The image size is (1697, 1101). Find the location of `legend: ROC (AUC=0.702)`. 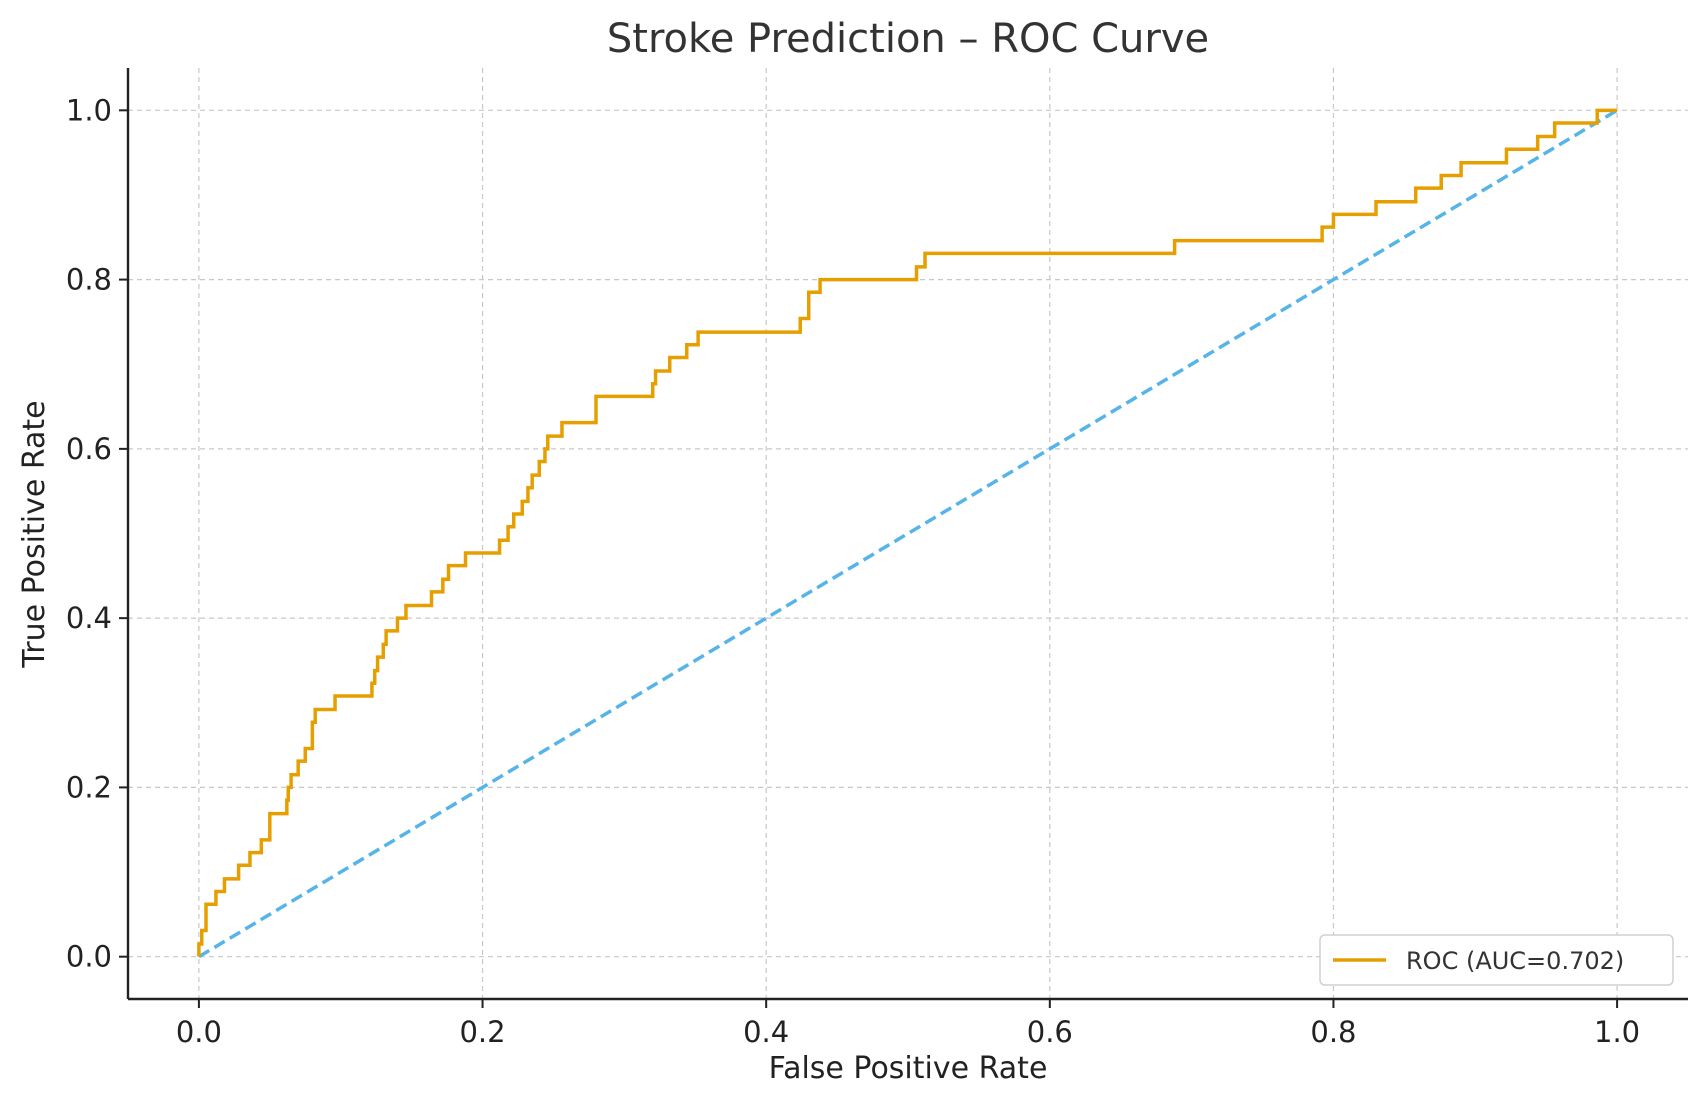

legend: ROC (AUC=0.702) is located at coordinates (1496, 960).